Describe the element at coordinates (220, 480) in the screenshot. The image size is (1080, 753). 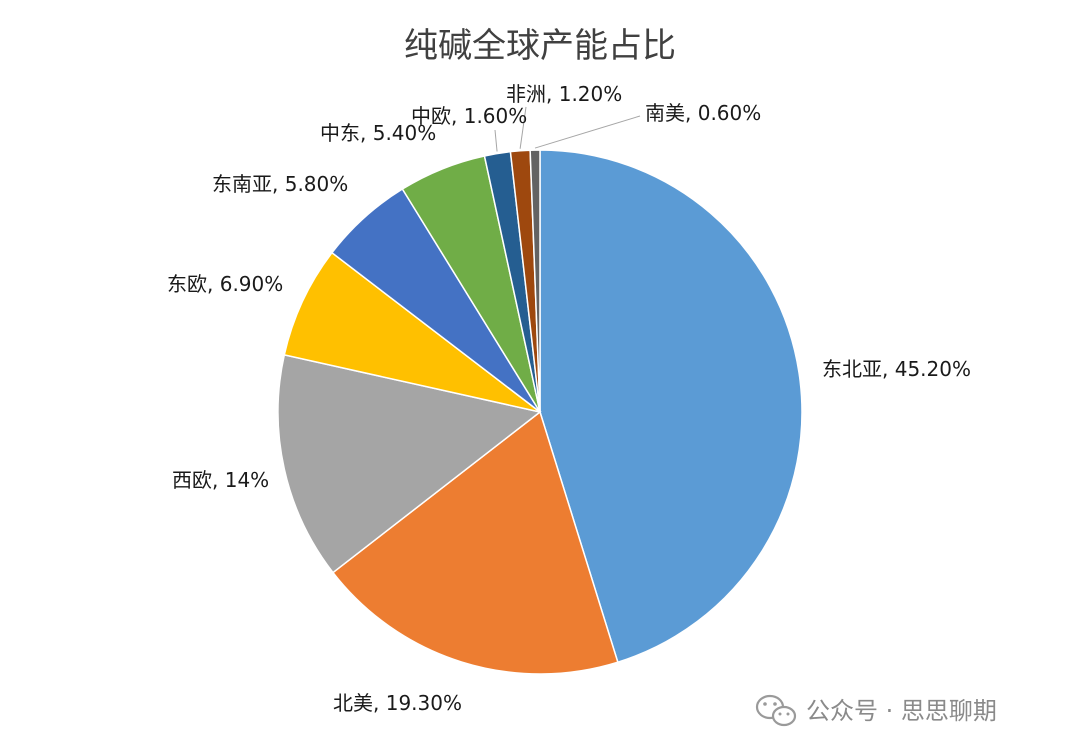
I see `slice-data-label: 西欧, 14%` at that location.